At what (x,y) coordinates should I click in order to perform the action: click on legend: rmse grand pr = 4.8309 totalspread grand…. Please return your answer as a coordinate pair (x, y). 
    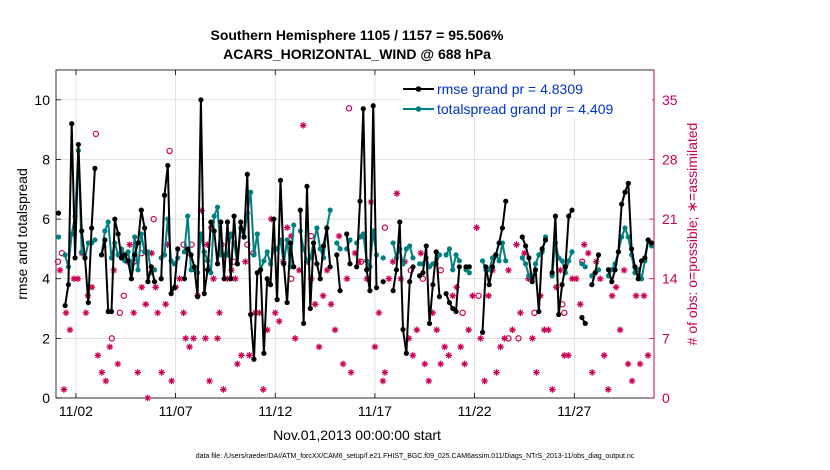
    Looking at the image, I should click on (527, 98).